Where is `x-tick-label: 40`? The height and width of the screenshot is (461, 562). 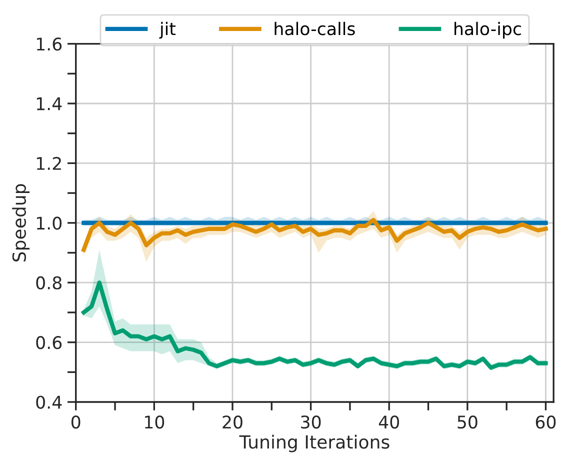 x-tick-label: 40 is located at coordinates (389, 422).